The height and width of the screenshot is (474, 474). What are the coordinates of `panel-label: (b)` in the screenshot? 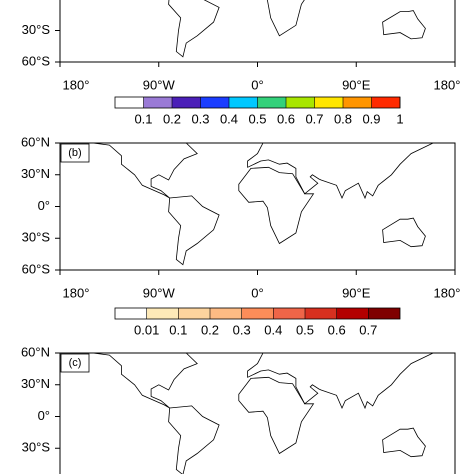 It's located at (74, 153).